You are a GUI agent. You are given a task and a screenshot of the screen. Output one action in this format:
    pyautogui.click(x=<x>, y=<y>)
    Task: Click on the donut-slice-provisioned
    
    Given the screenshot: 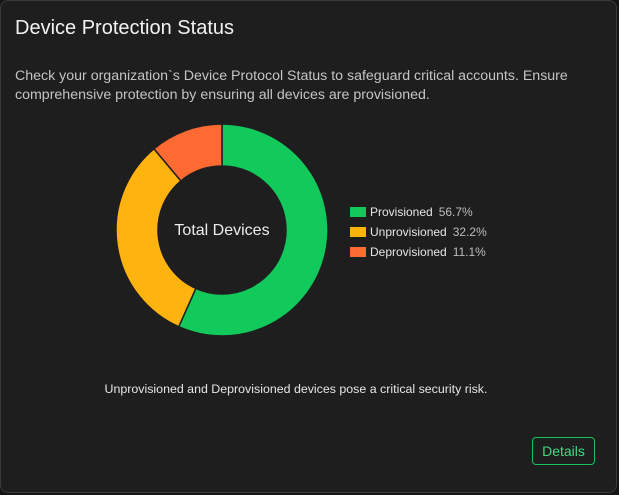 What is the action you would take?
    pyautogui.click(x=253, y=230)
    